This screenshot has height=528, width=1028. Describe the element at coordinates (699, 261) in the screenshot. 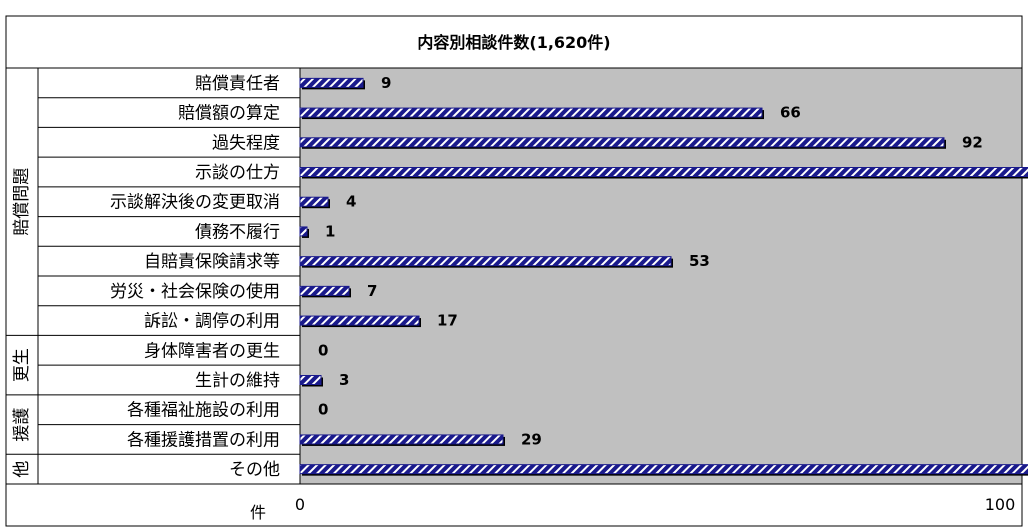

I see `bar-value-label: 53` at that location.